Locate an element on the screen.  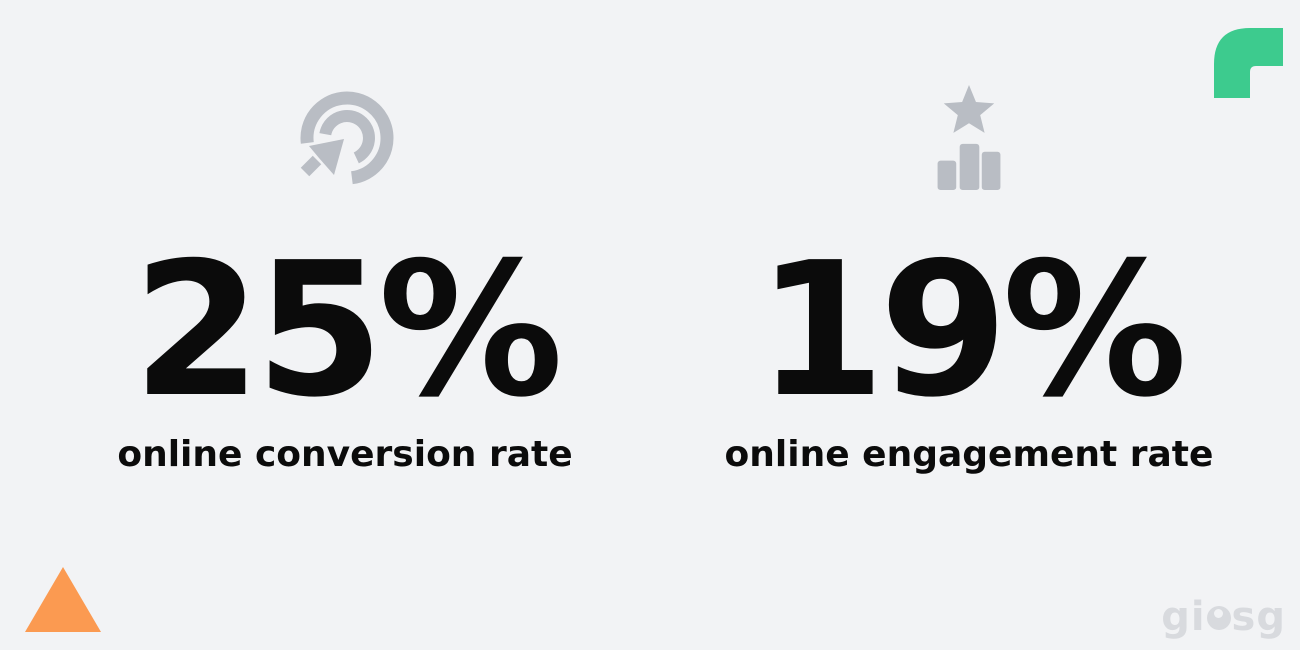
giosg-corner-logo-icon is located at coordinates (1248, 63).